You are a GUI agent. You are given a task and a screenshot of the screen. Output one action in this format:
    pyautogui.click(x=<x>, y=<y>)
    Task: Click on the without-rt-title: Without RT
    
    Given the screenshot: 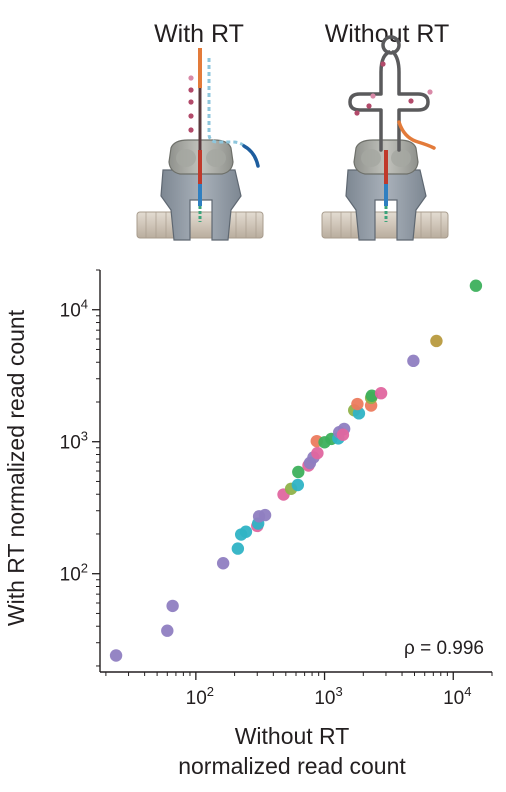 What is the action you would take?
    pyautogui.click(x=387, y=34)
    